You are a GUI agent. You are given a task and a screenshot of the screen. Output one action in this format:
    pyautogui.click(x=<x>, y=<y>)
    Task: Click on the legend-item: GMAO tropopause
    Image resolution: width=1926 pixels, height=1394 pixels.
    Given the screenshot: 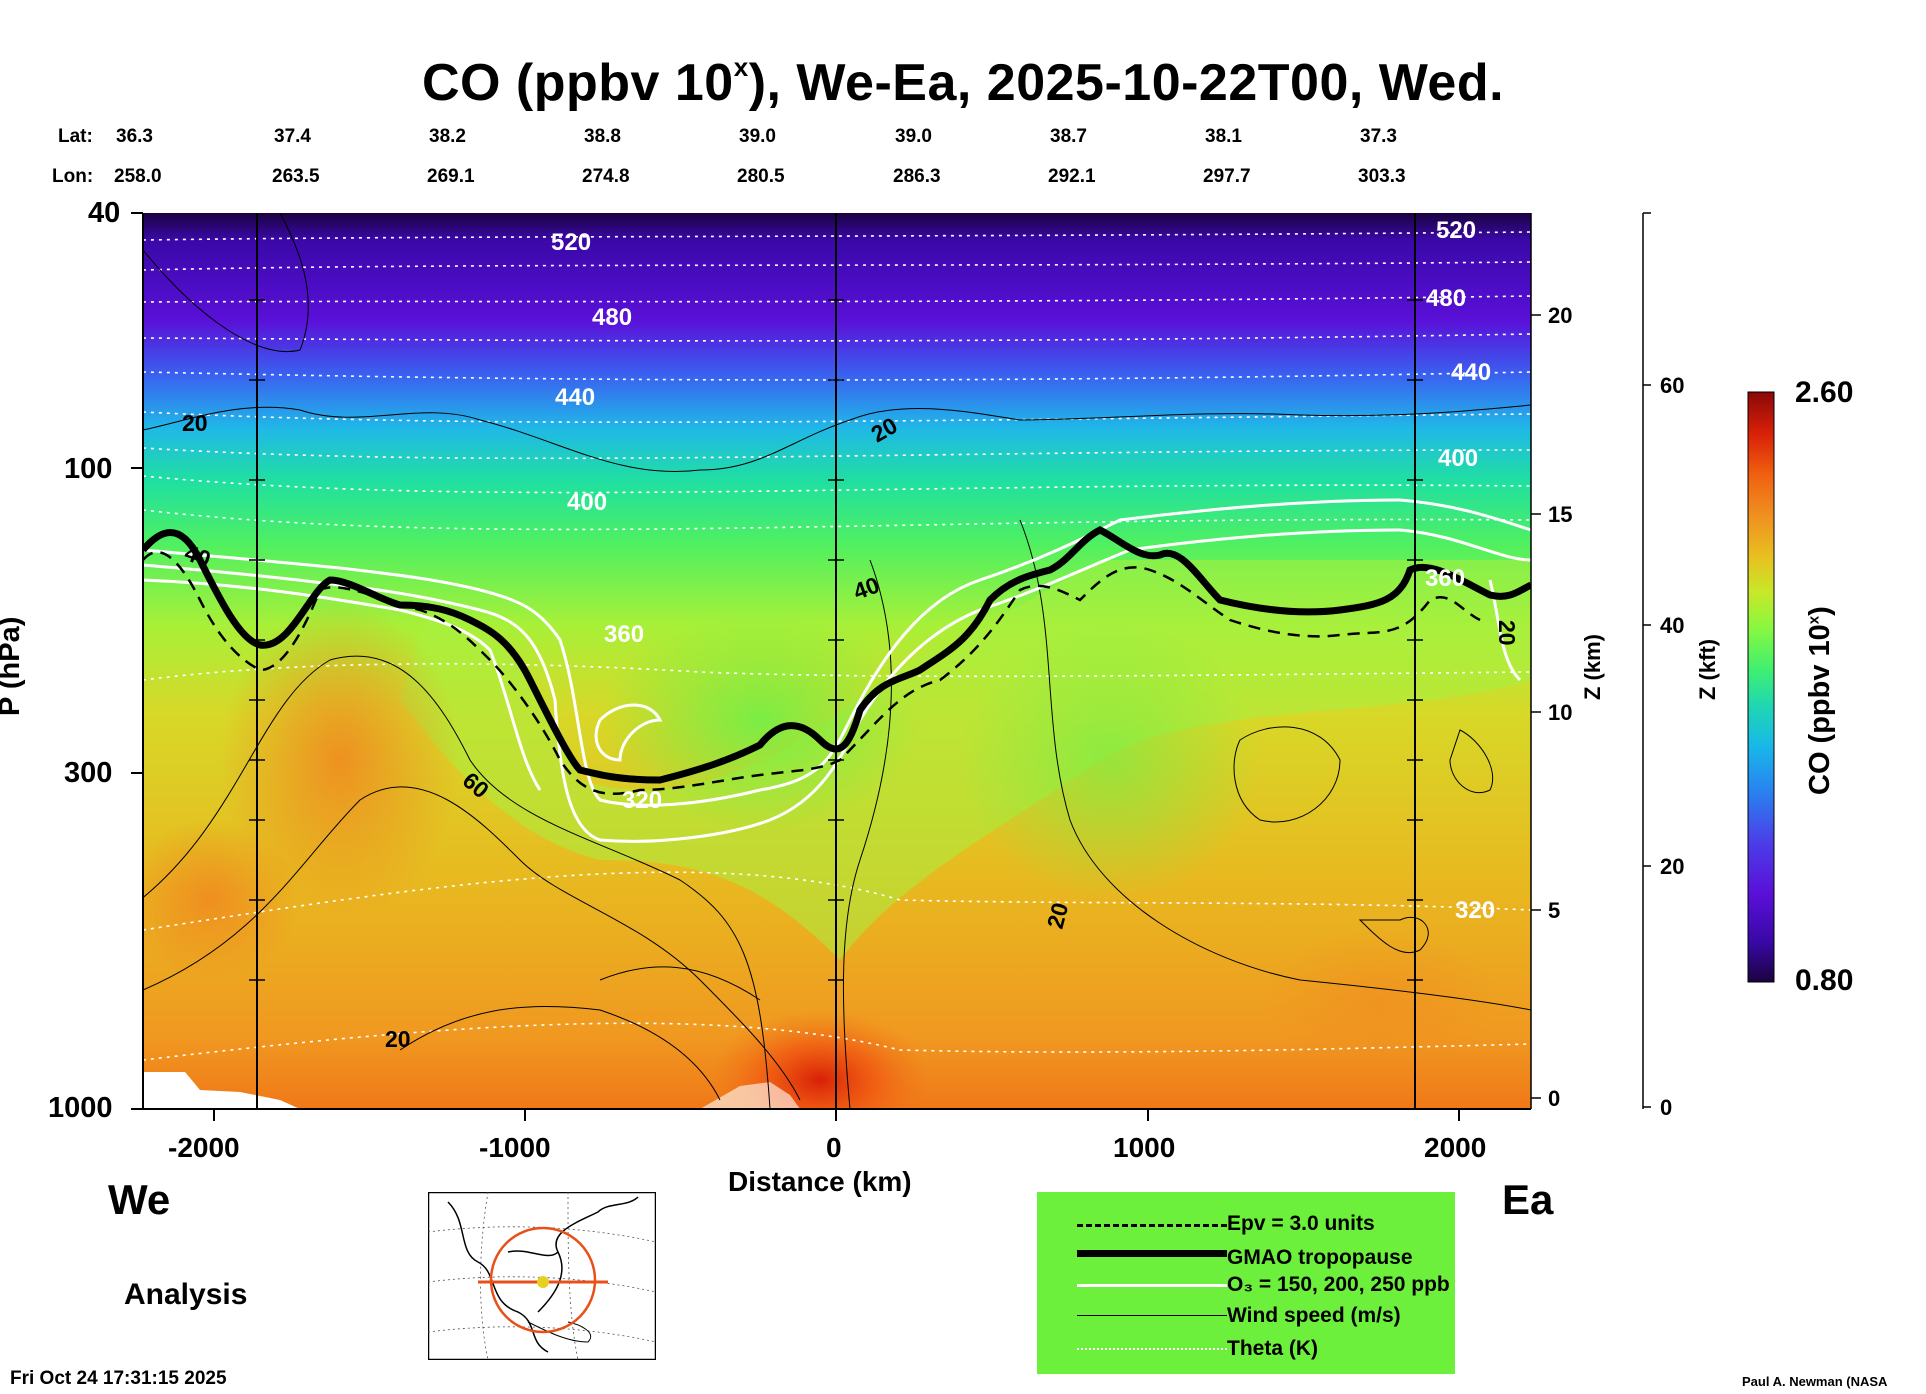 What is the action you would take?
    pyautogui.click(x=1320, y=1257)
    